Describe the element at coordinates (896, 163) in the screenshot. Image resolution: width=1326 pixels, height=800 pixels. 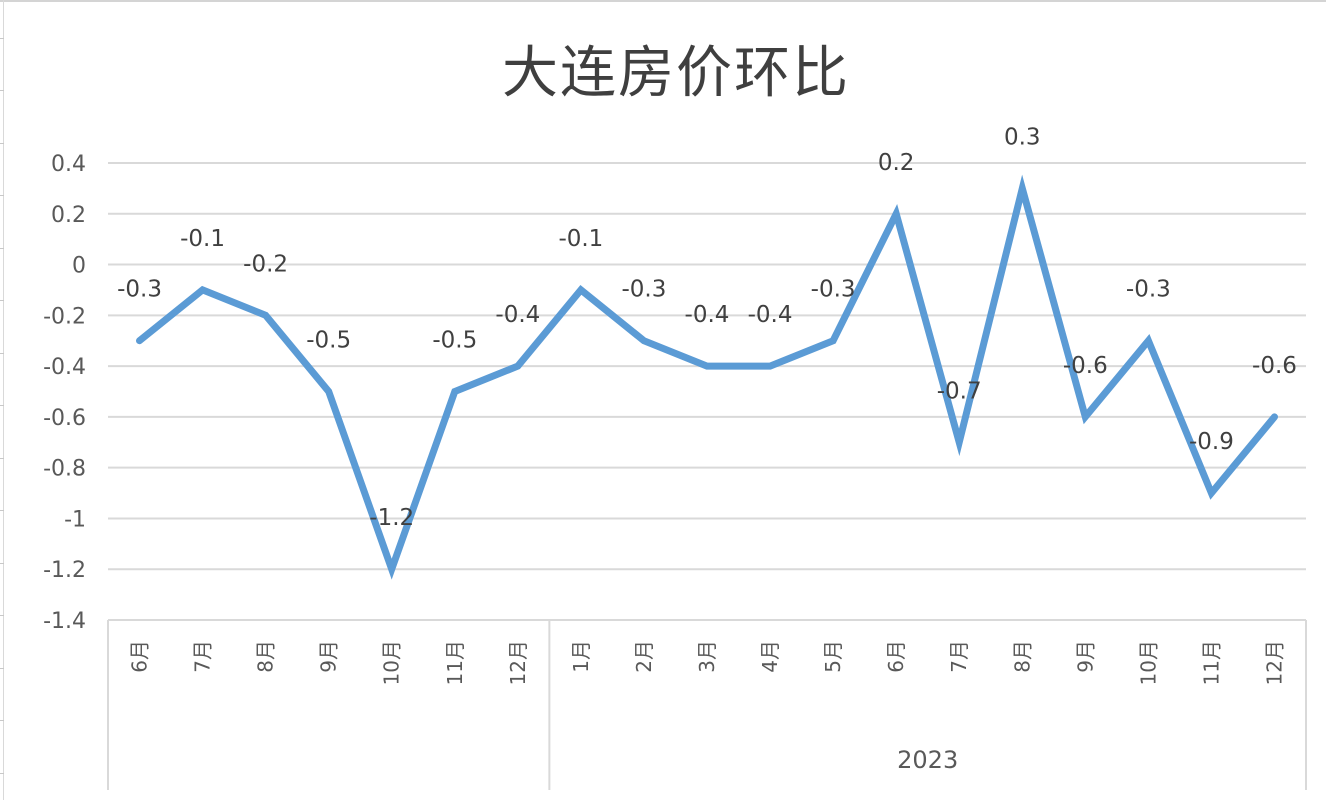
I see `data-label: 0.2` at that location.